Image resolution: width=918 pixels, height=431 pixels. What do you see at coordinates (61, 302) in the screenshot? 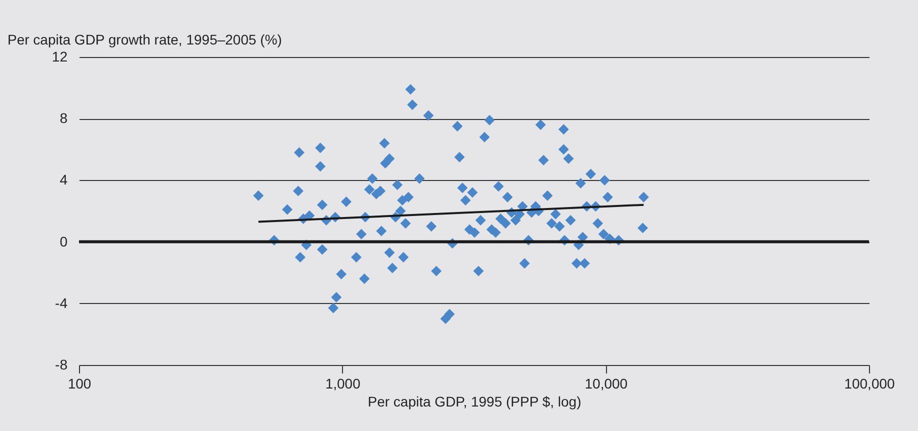
I see `y-tick-label: -4` at bounding box center [61, 302].